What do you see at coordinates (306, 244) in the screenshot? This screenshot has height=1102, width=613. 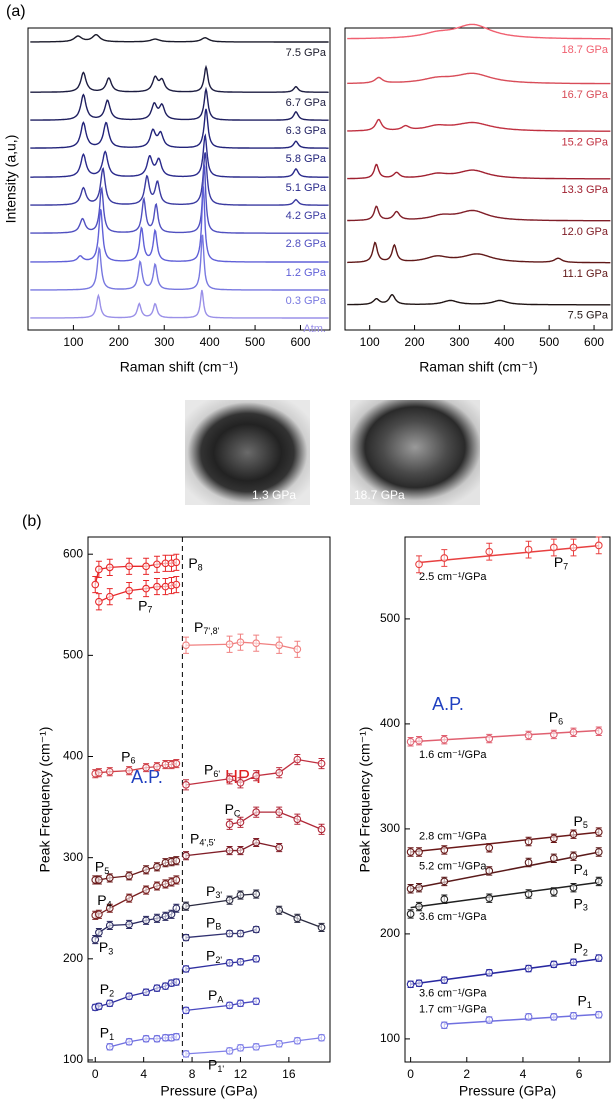 I see `trace-label: 2.8 GPa` at bounding box center [306, 244].